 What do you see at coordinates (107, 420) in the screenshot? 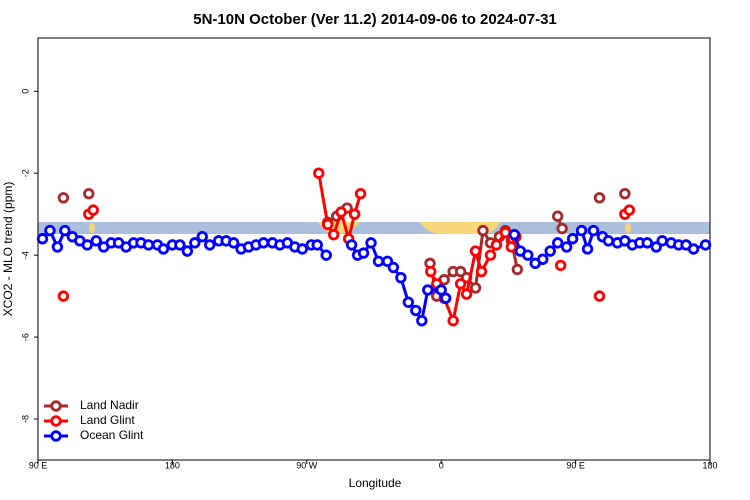
I see `legend-label: Land Glint` at bounding box center [107, 420].